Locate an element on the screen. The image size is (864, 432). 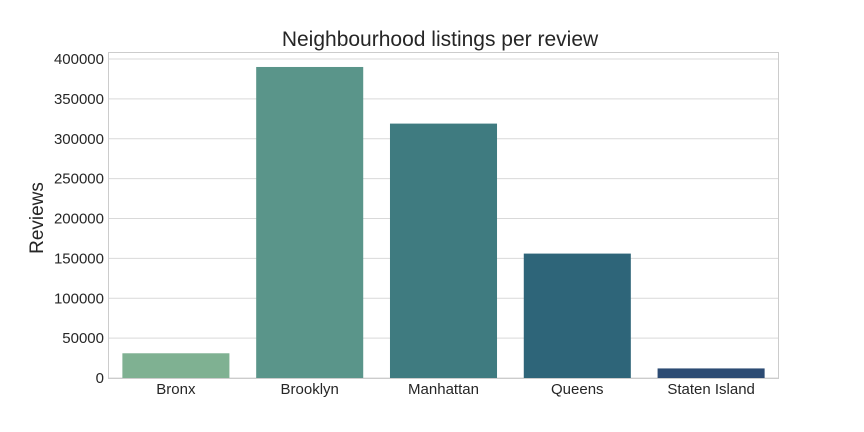
bar-bronx is located at coordinates (176, 365).